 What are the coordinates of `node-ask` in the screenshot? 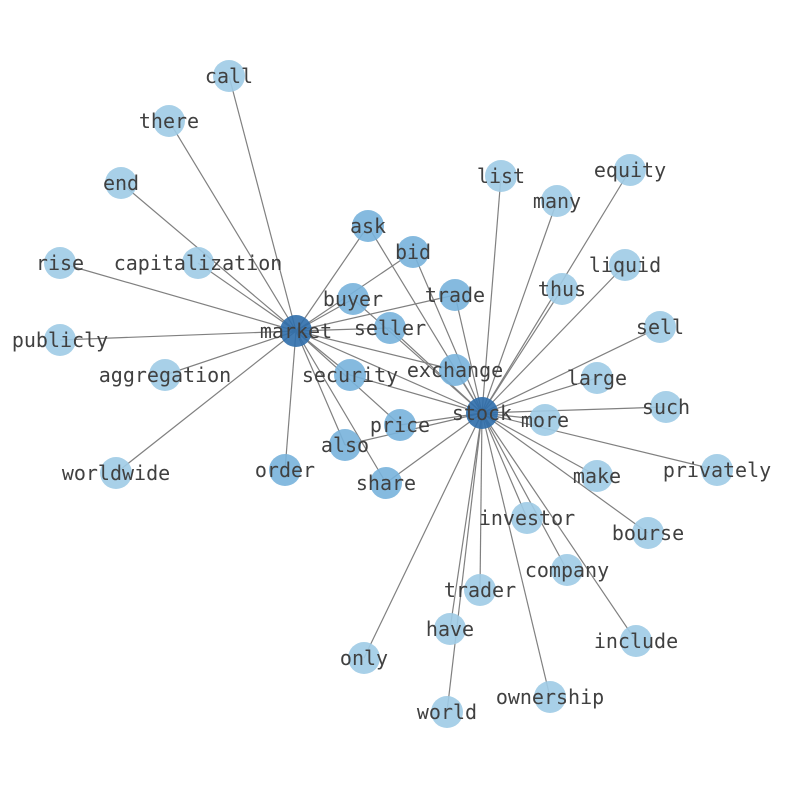 It's located at (368, 226).